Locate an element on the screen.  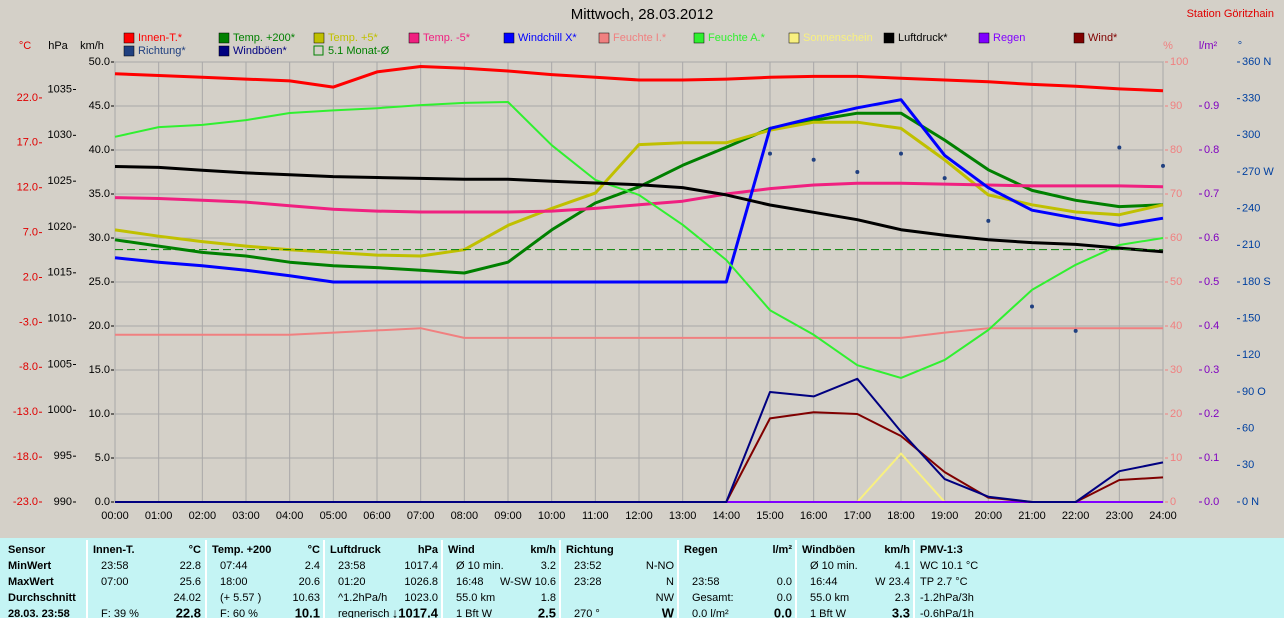
table-value: 3.3 is located at coordinates (901, 611).